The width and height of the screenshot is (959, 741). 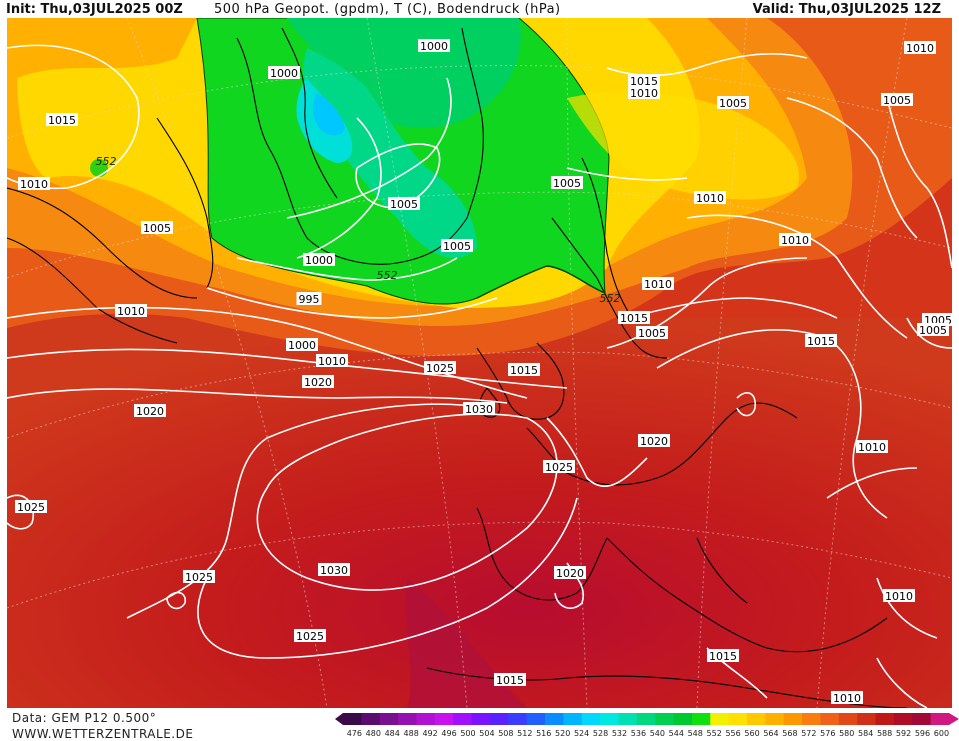 I want to click on scale-tick-label: 556, so click(x=732, y=733).